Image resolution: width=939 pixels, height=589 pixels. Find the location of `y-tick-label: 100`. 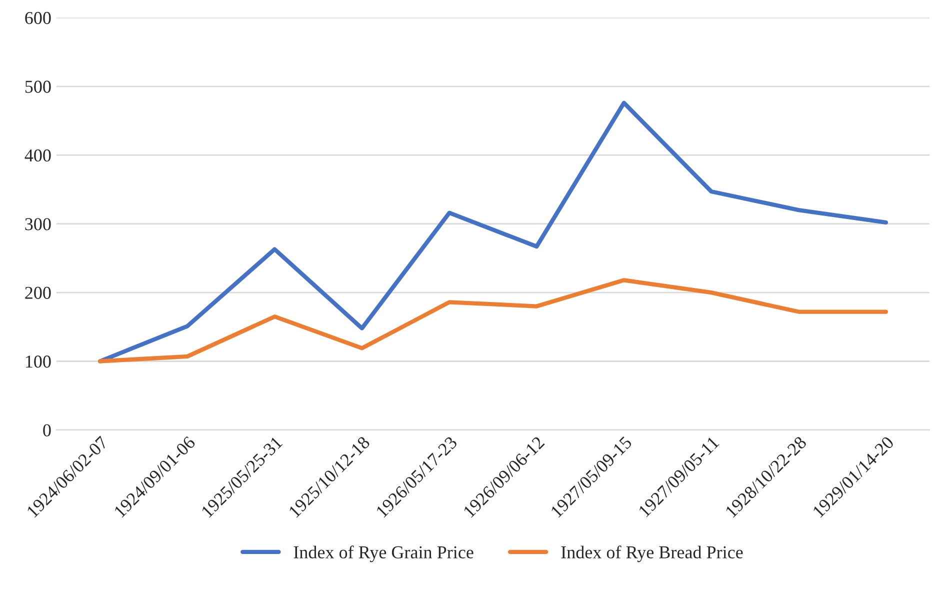

y-tick-label: 100 is located at coordinates (38, 362).